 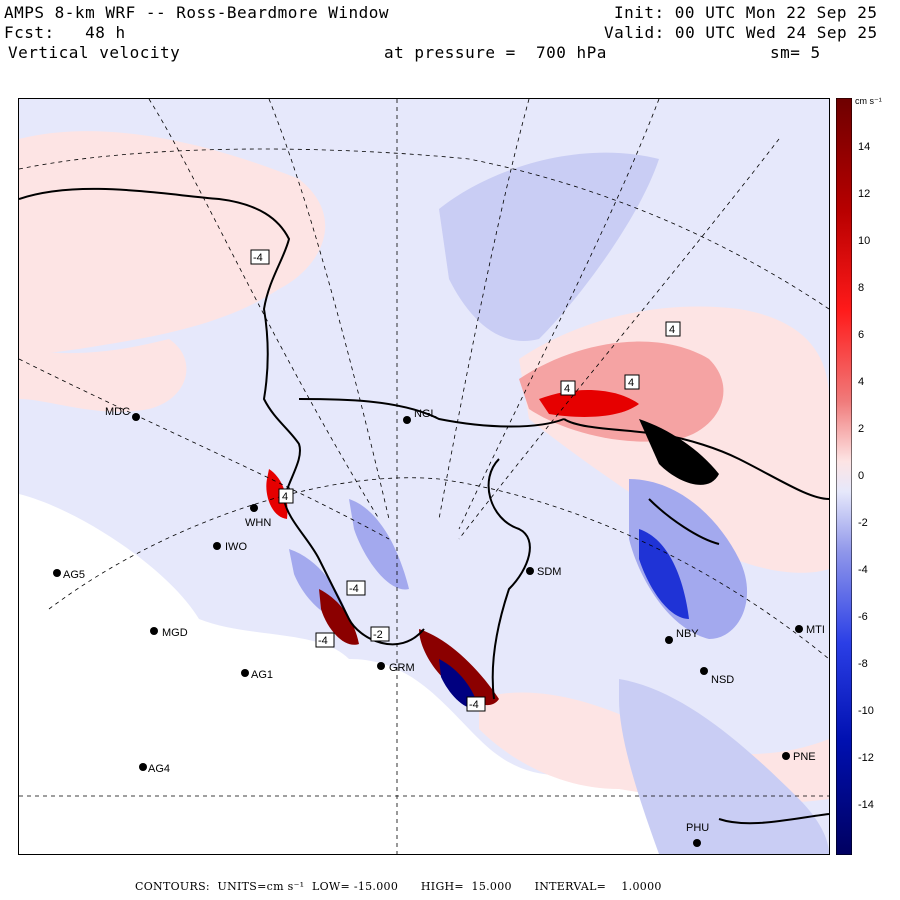 What do you see at coordinates (815, 630) in the screenshot?
I see `svg-text: MTI` at bounding box center [815, 630].